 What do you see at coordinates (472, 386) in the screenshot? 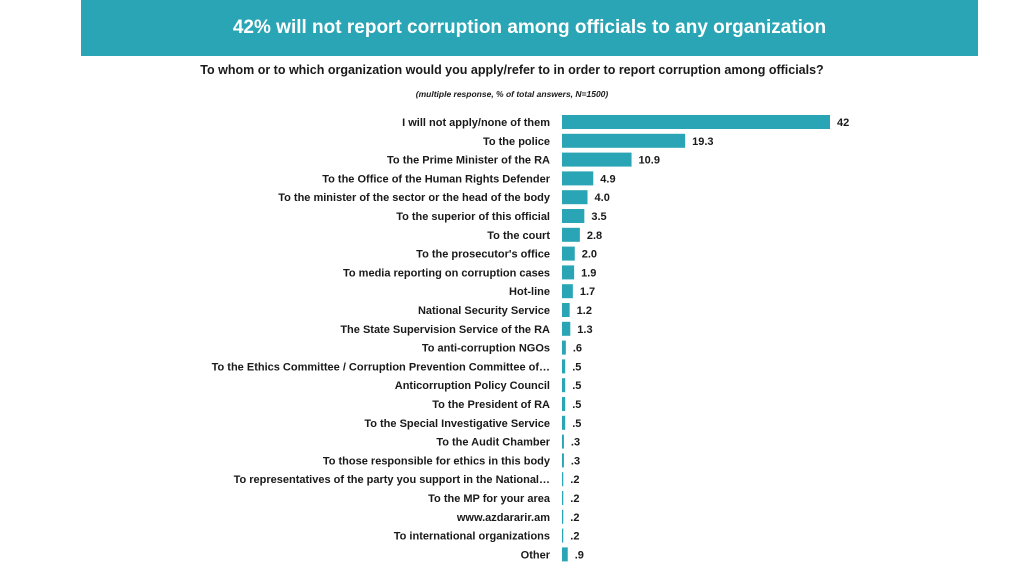
I see `category-label: Anticorruption Policy Council` at bounding box center [472, 386].